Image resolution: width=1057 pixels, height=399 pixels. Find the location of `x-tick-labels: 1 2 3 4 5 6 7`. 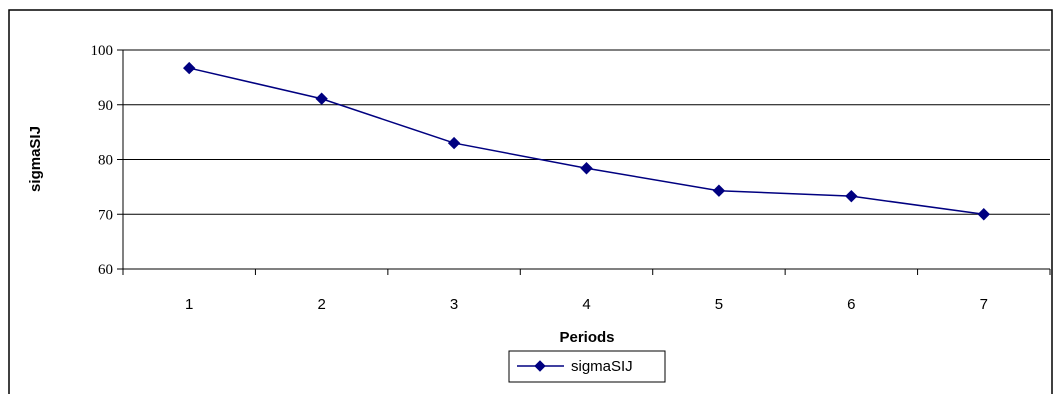

x-tick-labels: 1 2 3 4 5 6 7 is located at coordinates (586, 304).